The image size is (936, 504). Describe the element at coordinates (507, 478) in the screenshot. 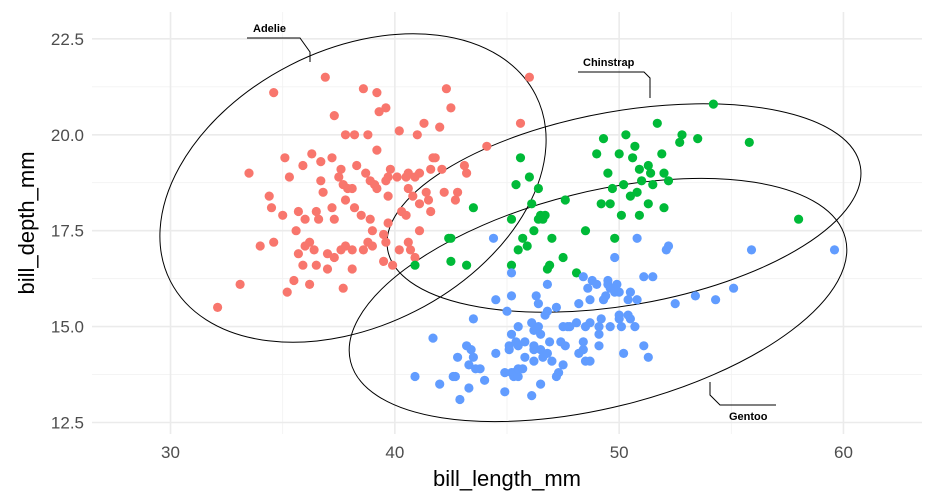

I see `x-axis-title: bill_length_mm` at that location.